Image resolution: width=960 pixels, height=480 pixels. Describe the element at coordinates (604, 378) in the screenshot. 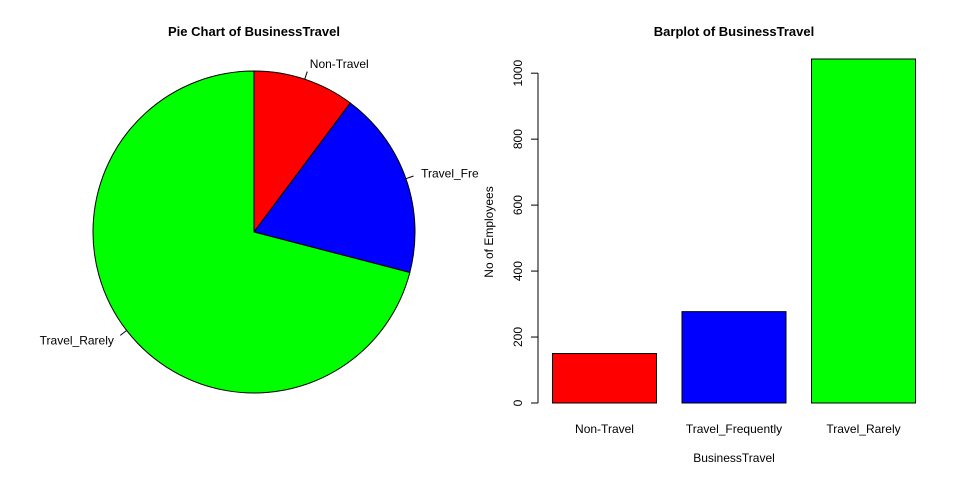

I see `bar-non-travel` at that location.